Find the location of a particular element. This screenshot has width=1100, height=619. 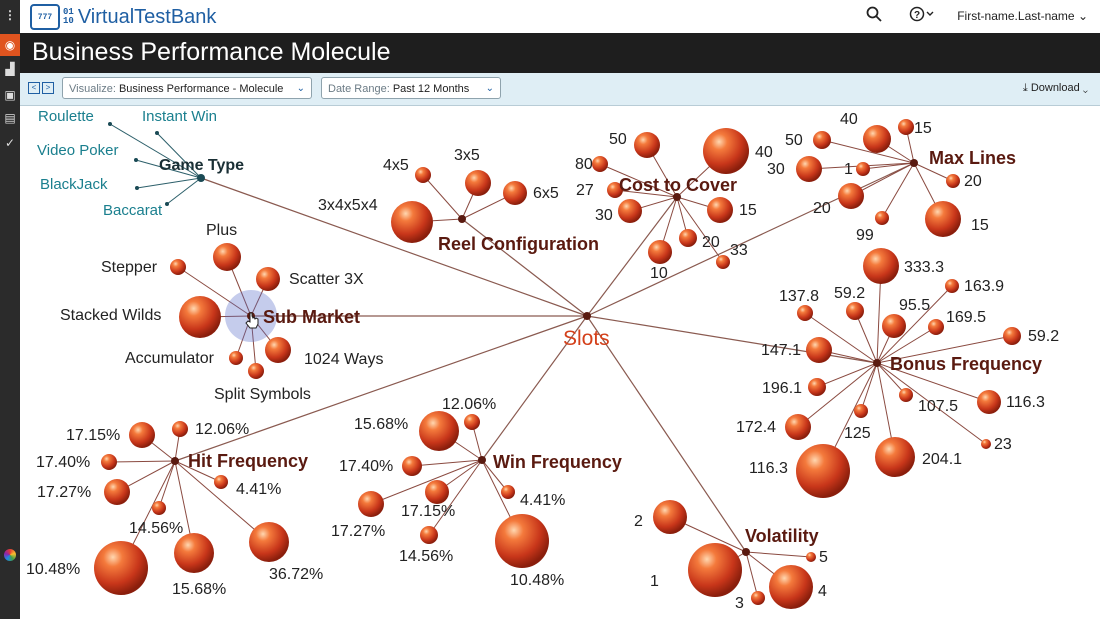

help-icon: ? is located at coordinates (922, 16).